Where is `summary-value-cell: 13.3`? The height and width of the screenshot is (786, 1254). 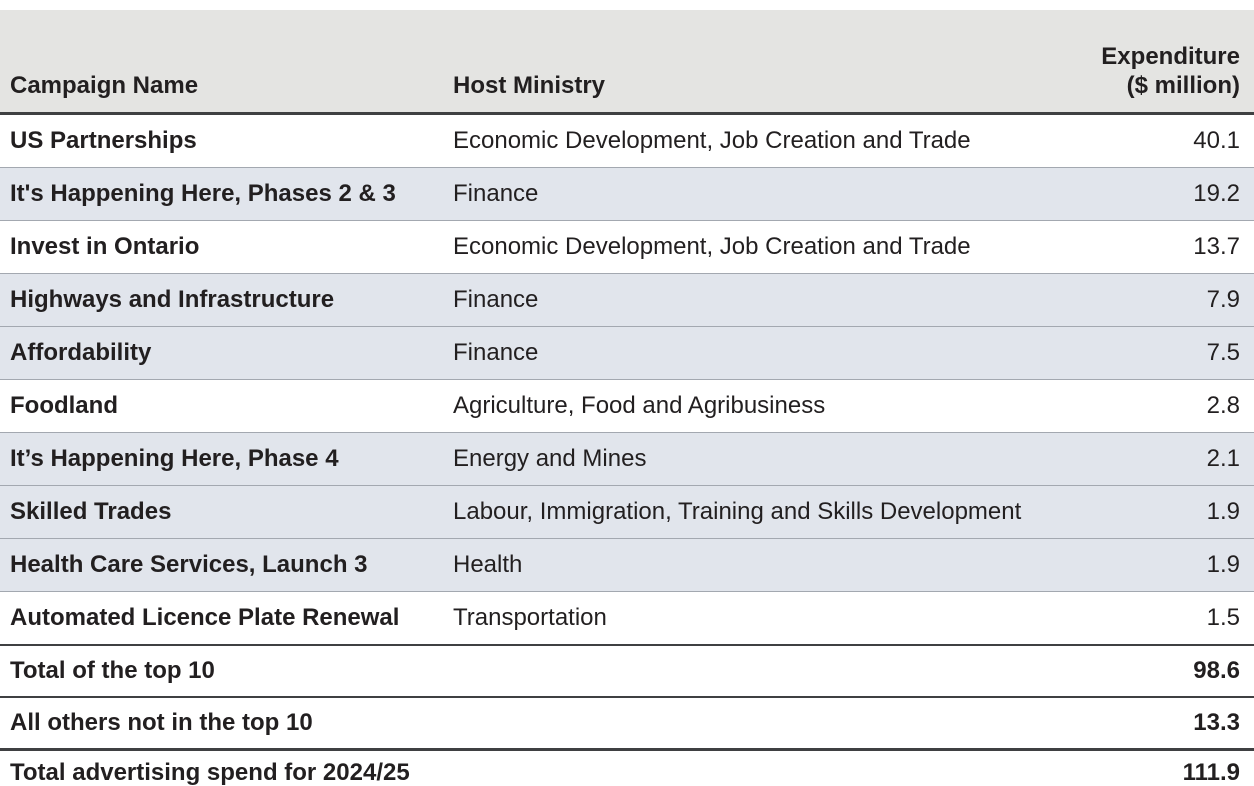
summary-value-cell: 13.3 is located at coordinates (1146, 723).